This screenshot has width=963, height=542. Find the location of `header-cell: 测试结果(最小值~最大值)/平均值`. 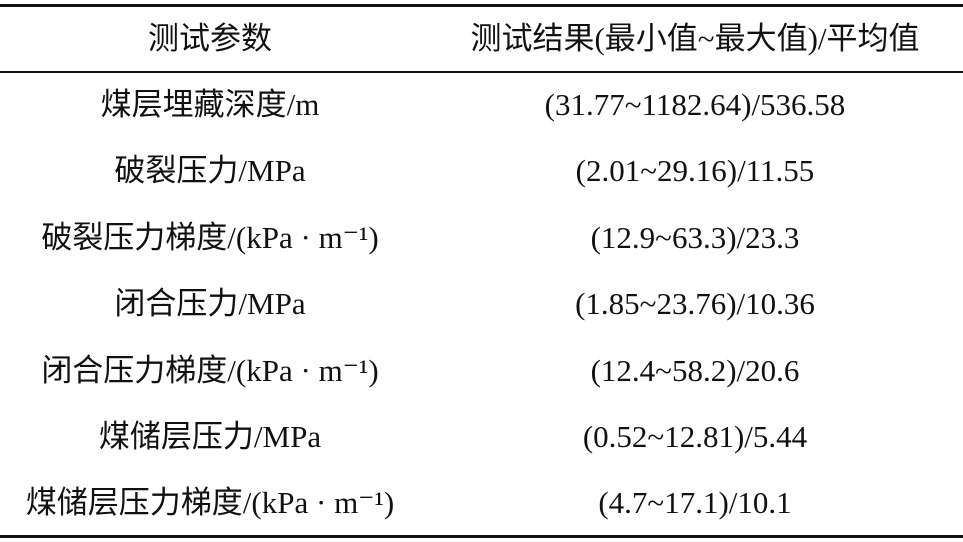

header-cell: 测试结果(最小值~最大值)/平均值 is located at coordinates (695, 38).